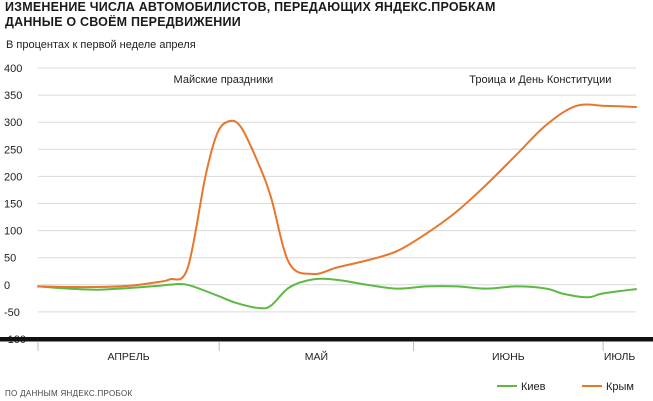  Describe the element at coordinates (69, 393) in the screenshot. I see `source-note: ПО ДАННЫМ ЯНДЕКС.ПРОБОК` at that location.